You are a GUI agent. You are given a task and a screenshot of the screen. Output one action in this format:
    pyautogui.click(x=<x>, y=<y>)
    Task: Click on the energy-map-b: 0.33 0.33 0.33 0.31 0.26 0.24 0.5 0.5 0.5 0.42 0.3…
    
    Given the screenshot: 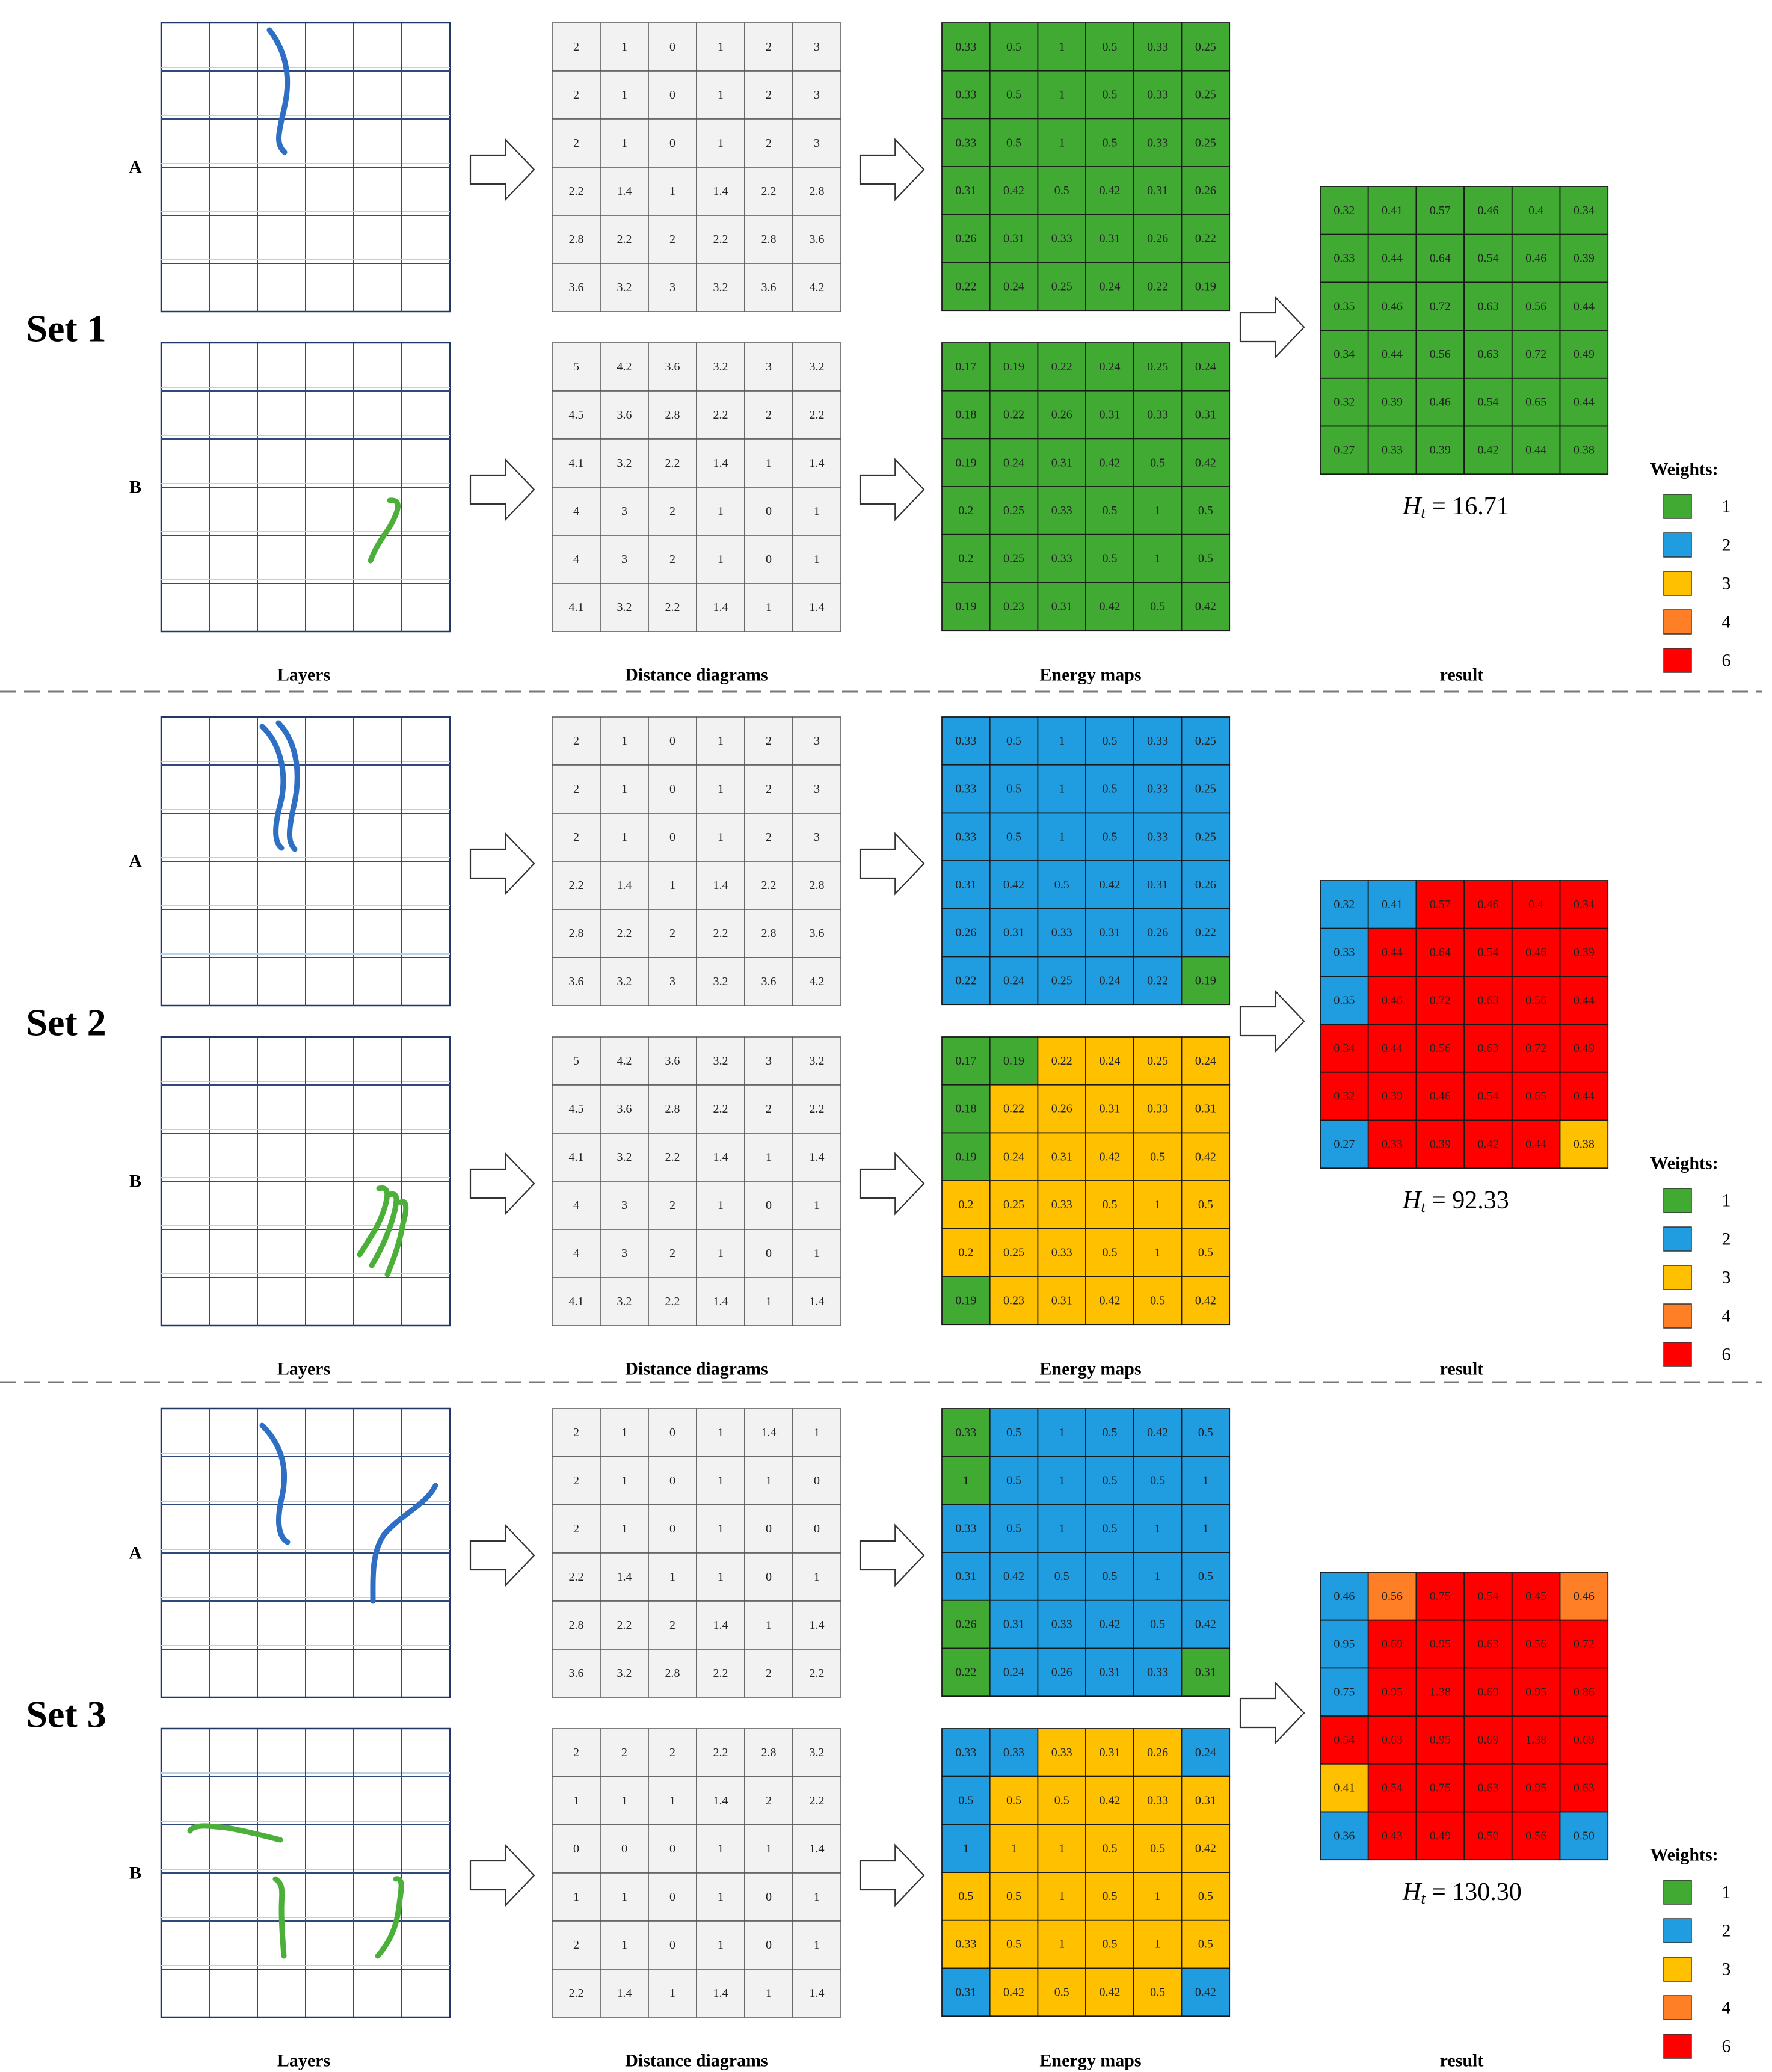 What is the action you would take?
    pyautogui.click(x=1086, y=1873)
    